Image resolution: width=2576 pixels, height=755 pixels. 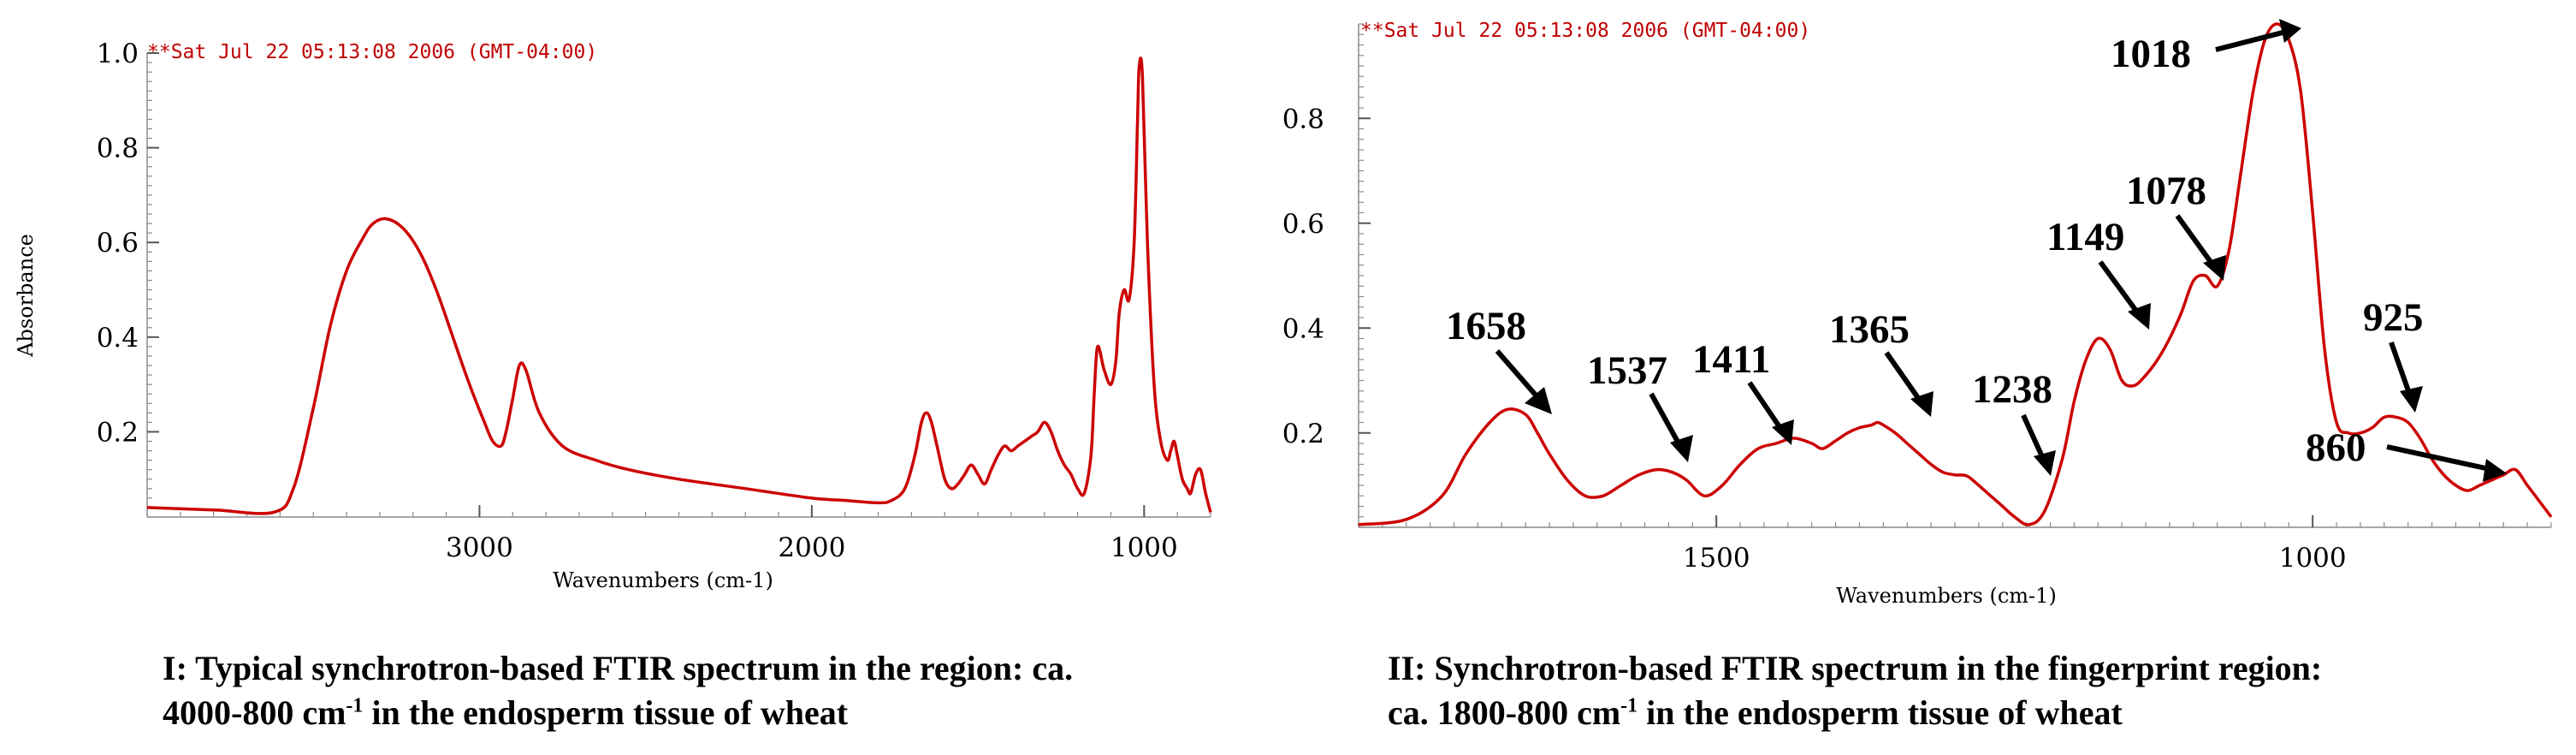 I want to click on peak-label-860: 860, so click(x=2336, y=448).